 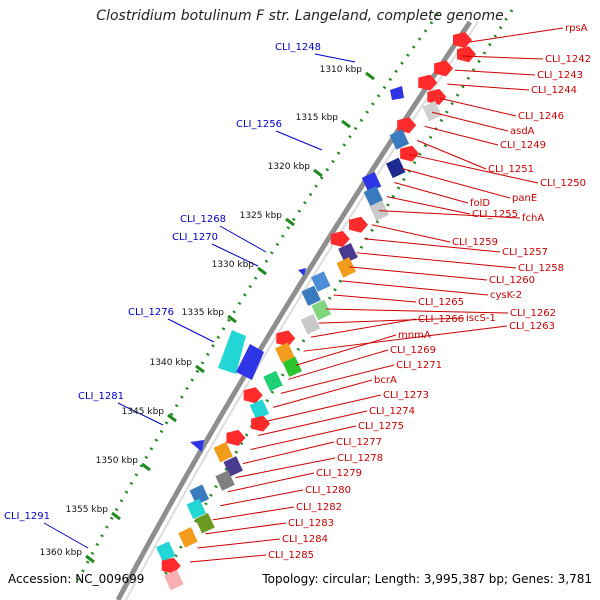 What do you see at coordinates (413, 350) in the screenshot?
I see `gene-label-right: CLI_1269` at bounding box center [413, 350].